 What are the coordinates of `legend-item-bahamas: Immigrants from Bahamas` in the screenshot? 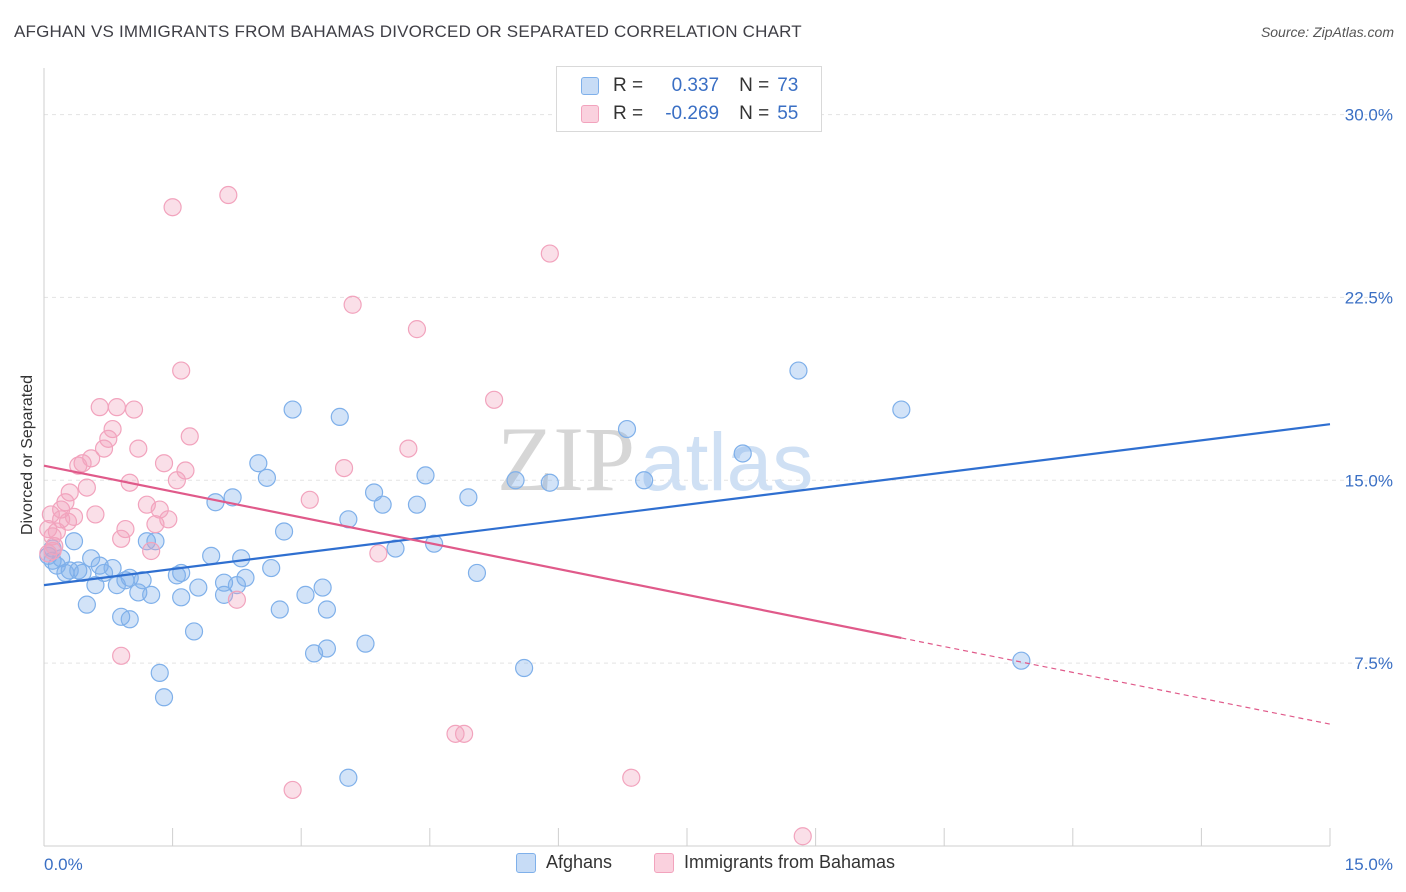 It's located at (774, 862).